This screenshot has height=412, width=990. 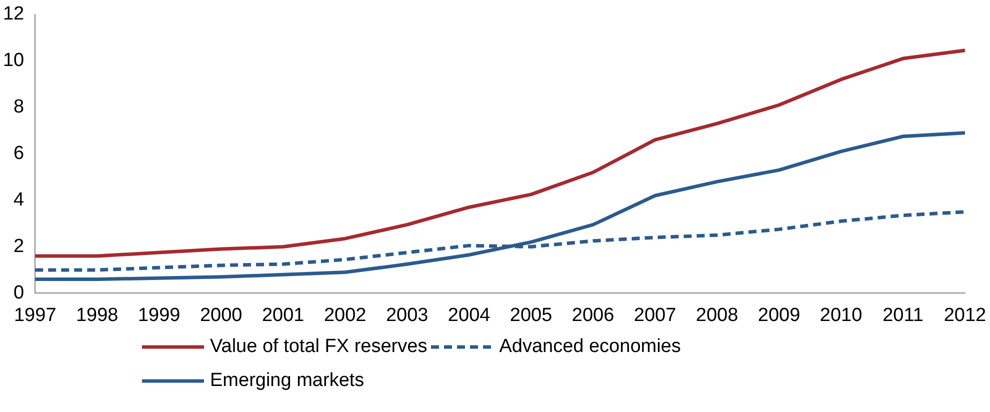 What do you see at coordinates (469, 315) in the screenshot?
I see `x-tick-label: 2004` at bounding box center [469, 315].